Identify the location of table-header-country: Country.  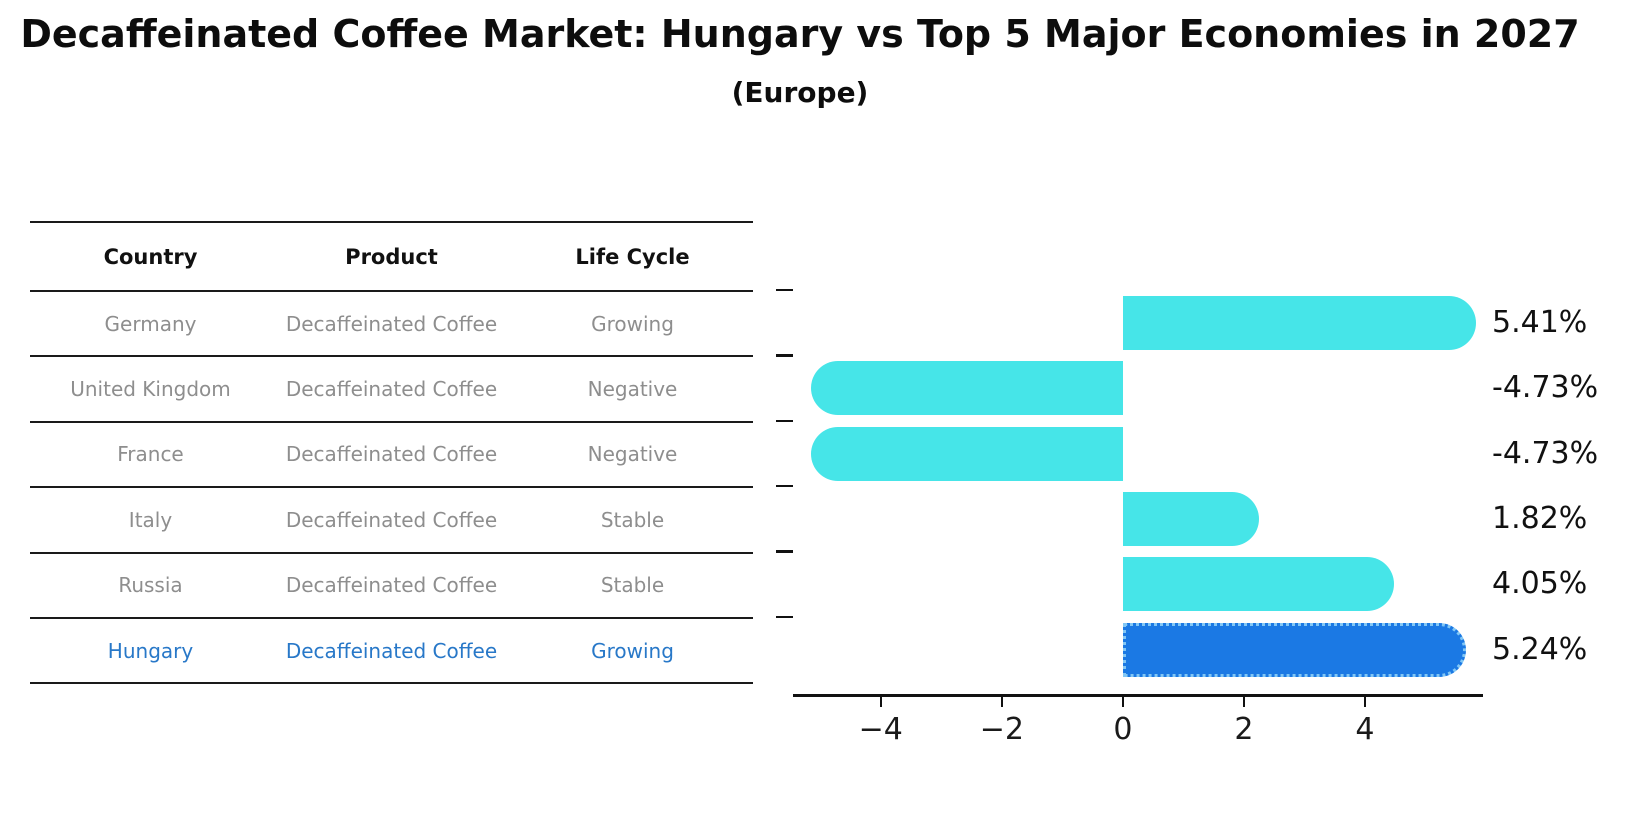
(150, 256).